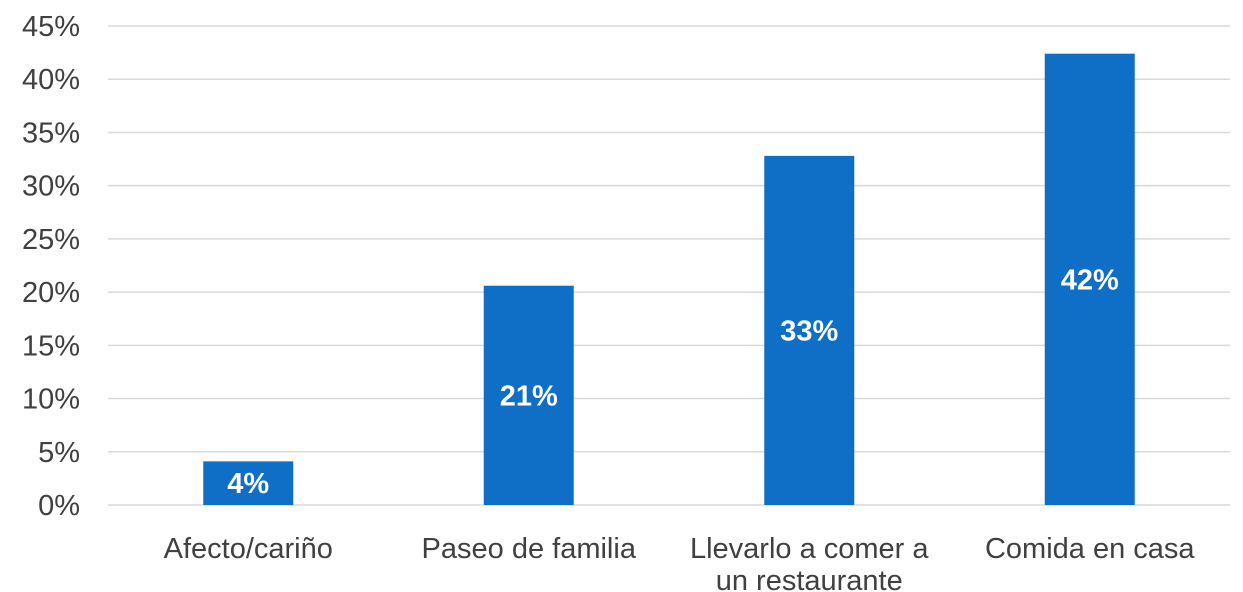  What do you see at coordinates (529, 549) in the screenshot?
I see `x-category-label: Paseo de familia` at bounding box center [529, 549].